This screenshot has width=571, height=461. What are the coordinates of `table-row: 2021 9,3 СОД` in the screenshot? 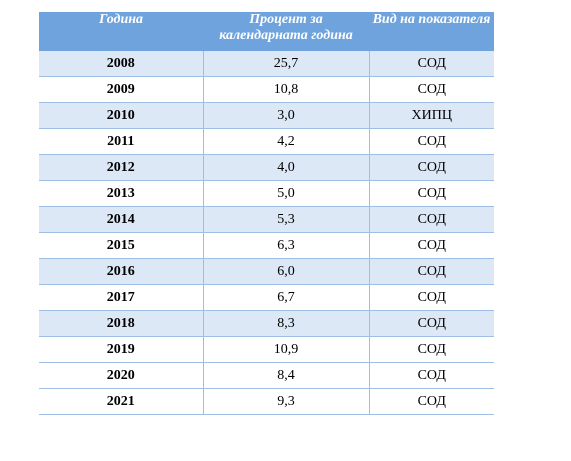 It's located at (266, 401).